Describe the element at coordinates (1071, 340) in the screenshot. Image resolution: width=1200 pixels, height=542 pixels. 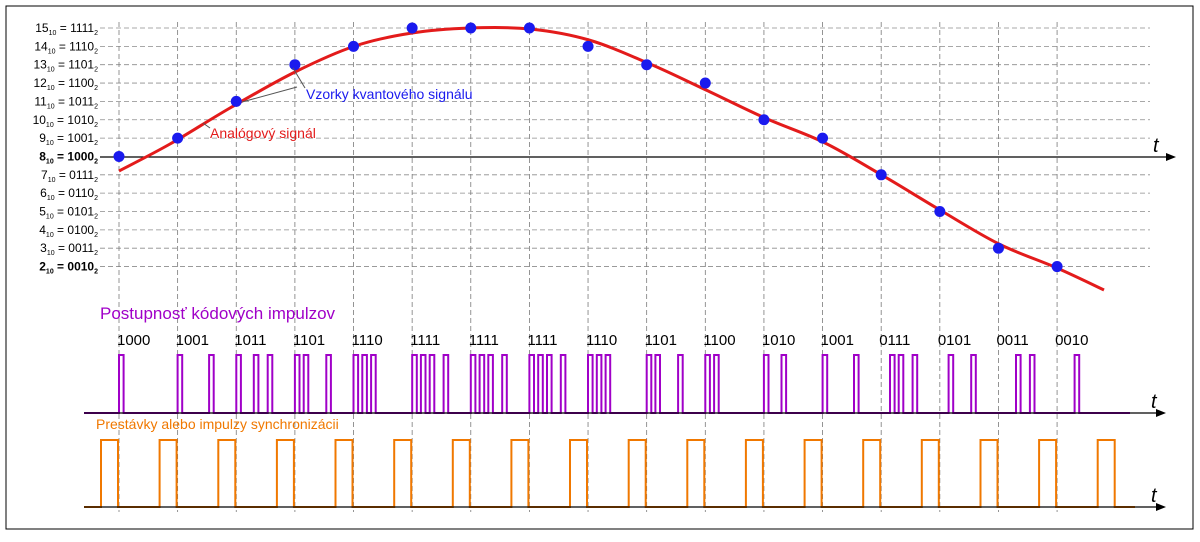
I see `code-word-label: 0010` at that location.